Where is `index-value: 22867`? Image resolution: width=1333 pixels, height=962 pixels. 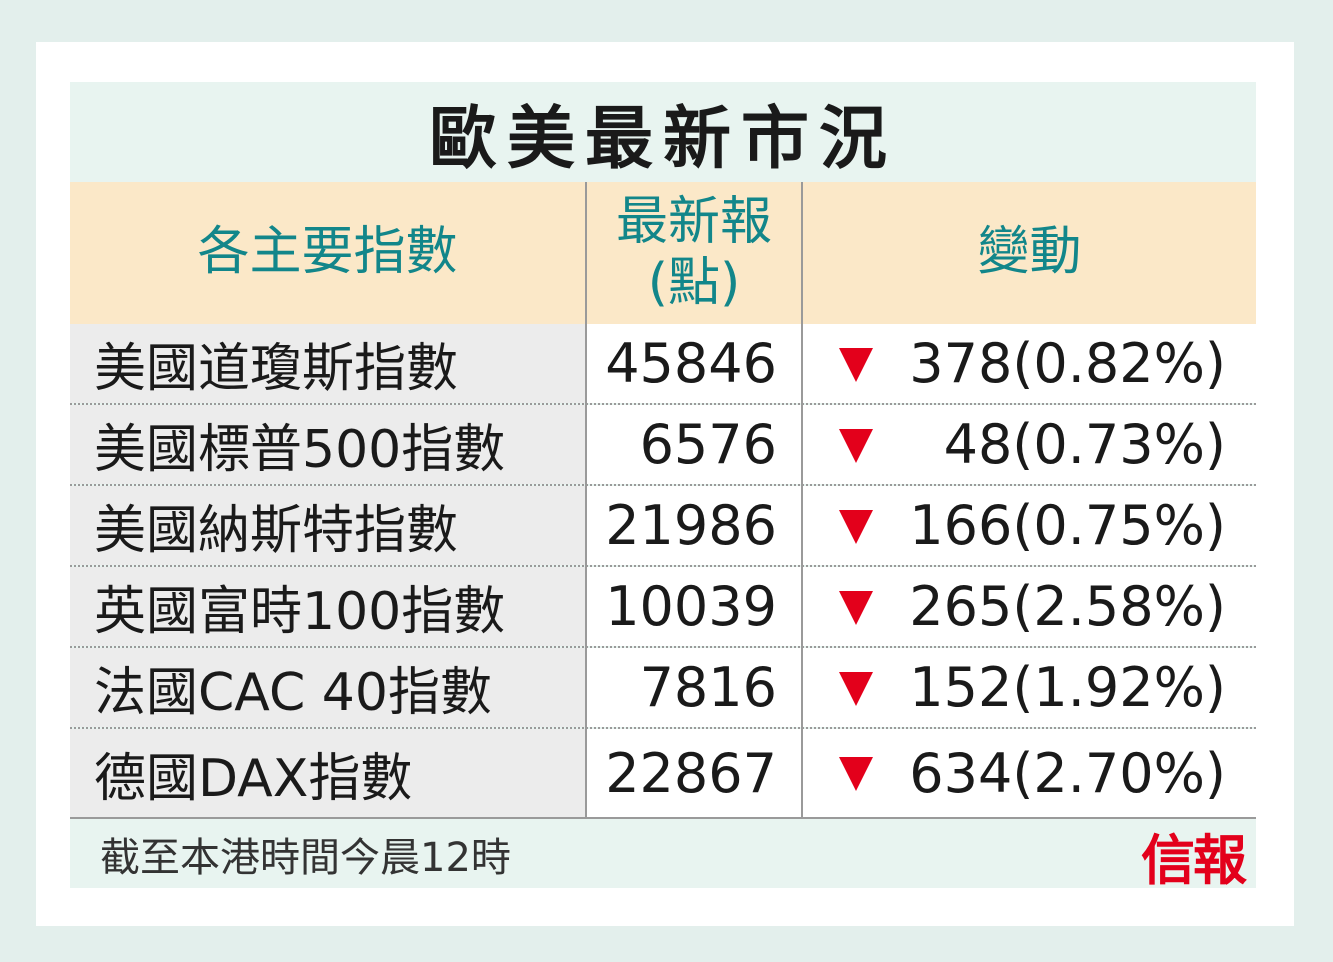
index-value: 22867 is located at coordinates (694, 773).